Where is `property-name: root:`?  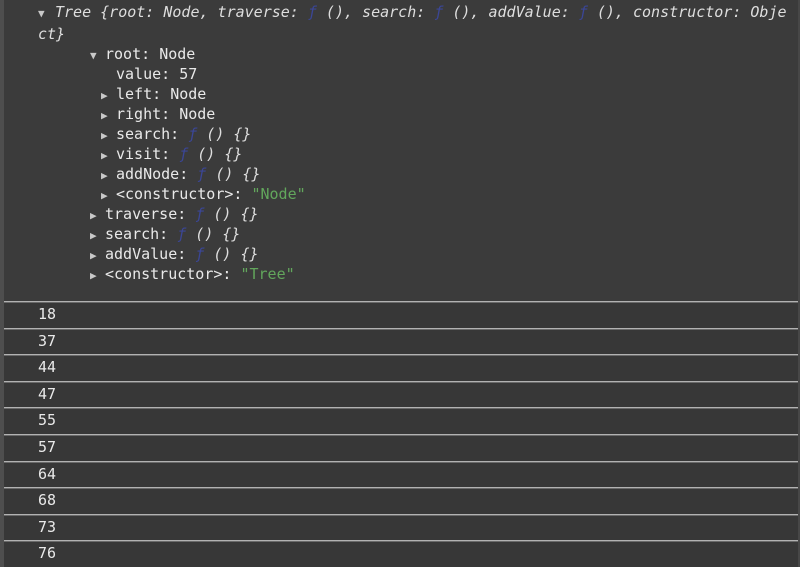
property-name: root: is located at coordinates (132, 54).